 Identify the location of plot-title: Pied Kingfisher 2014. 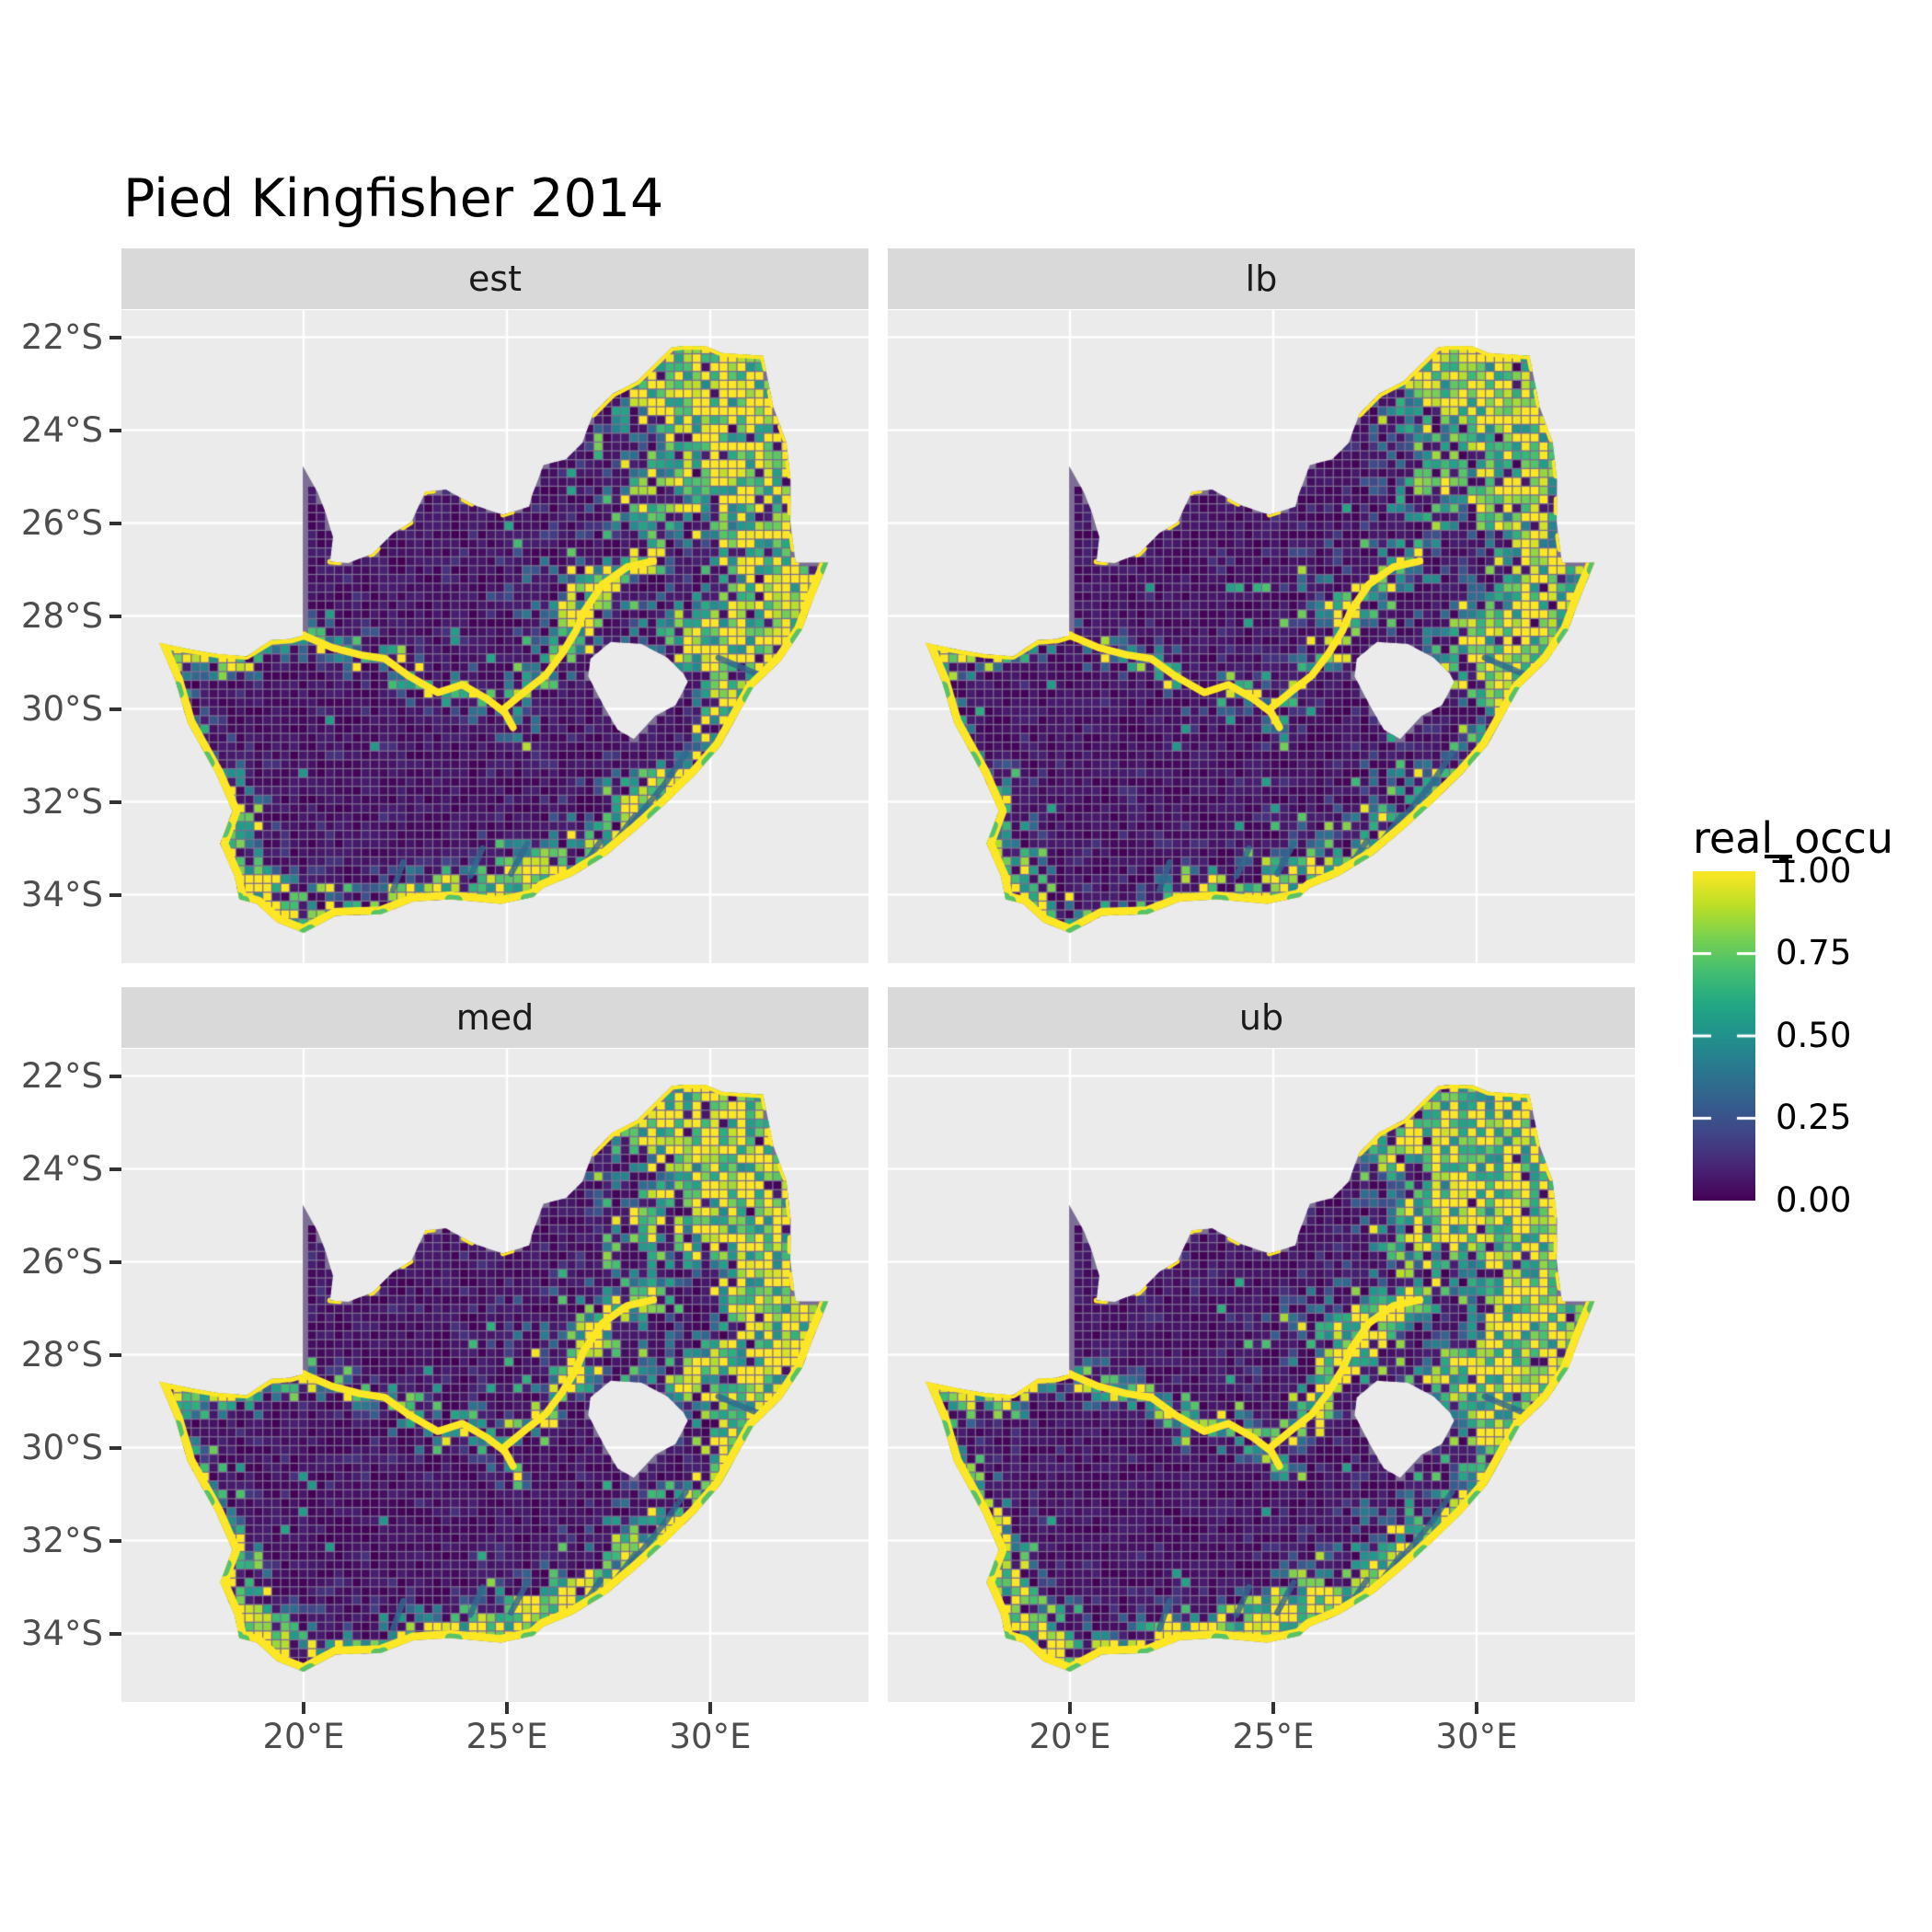
(393, 198).